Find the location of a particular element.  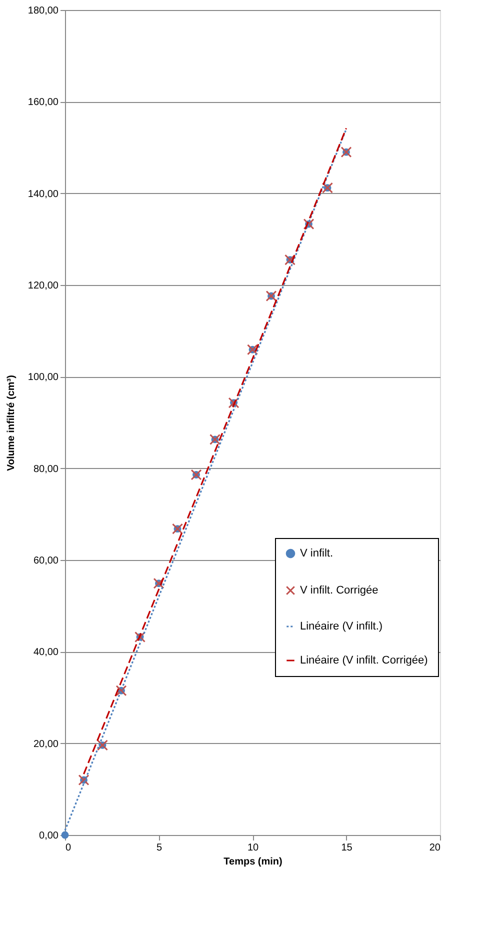

legend-label: Linéaire (V infilt.) is located at coordinates (341, 626).